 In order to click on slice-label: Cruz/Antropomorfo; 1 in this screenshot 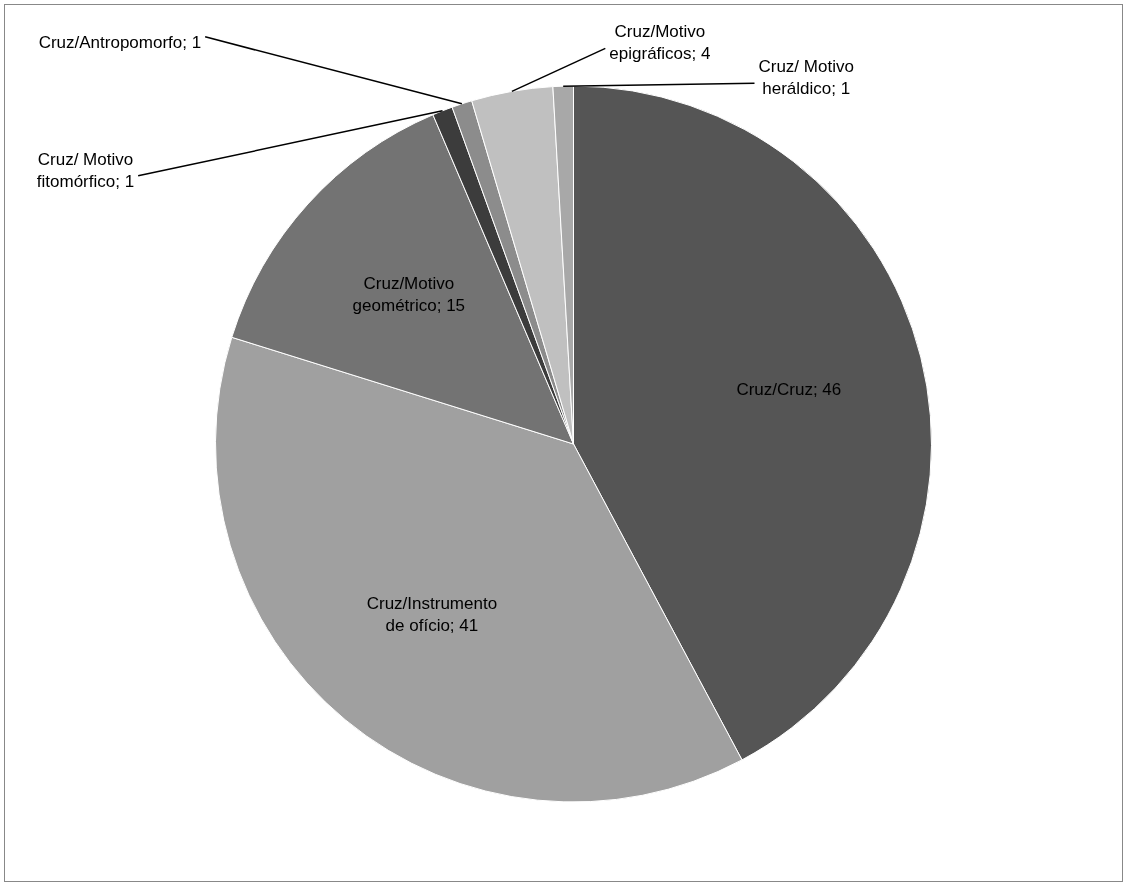, I will do `click(120, 42)`.